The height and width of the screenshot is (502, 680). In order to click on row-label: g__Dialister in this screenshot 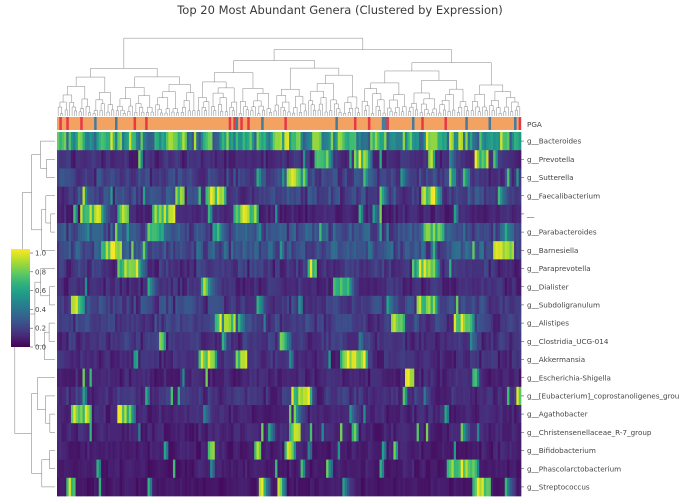, I will do `click(548, 286)`.